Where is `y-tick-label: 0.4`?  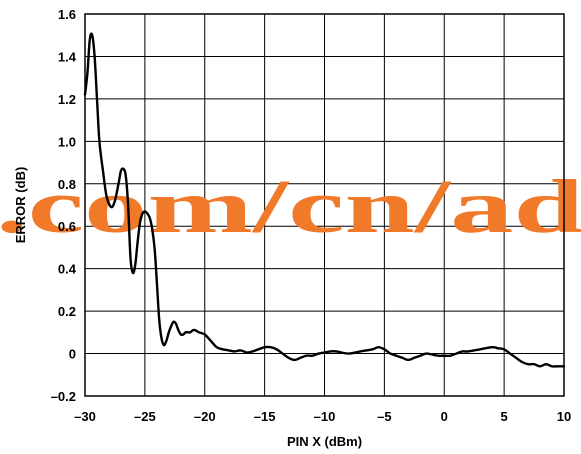 y-tick-label: 0.4 is located at coordinates (67, 269).